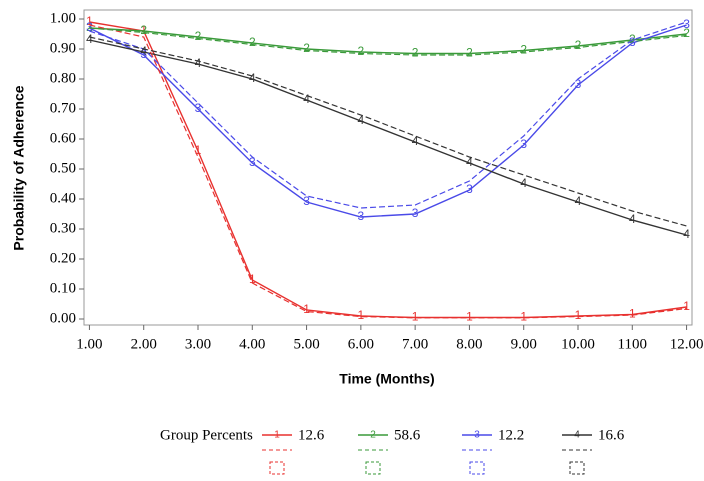 The height and width of the screenshot is (481, 704). Describe the element at coordinates (198, 344) in the screenshot. I see `x-tick-label: 3.00` at that location.